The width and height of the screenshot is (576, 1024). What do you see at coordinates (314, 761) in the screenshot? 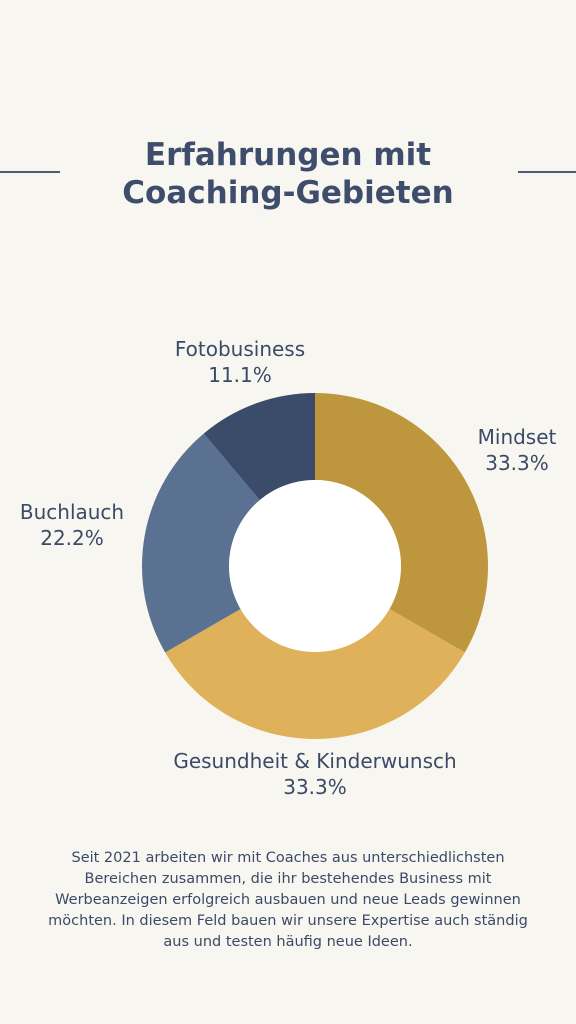
I see `slice-name-label: Gesundheit & Kinderwunsch` at bounding box center [314, 761].